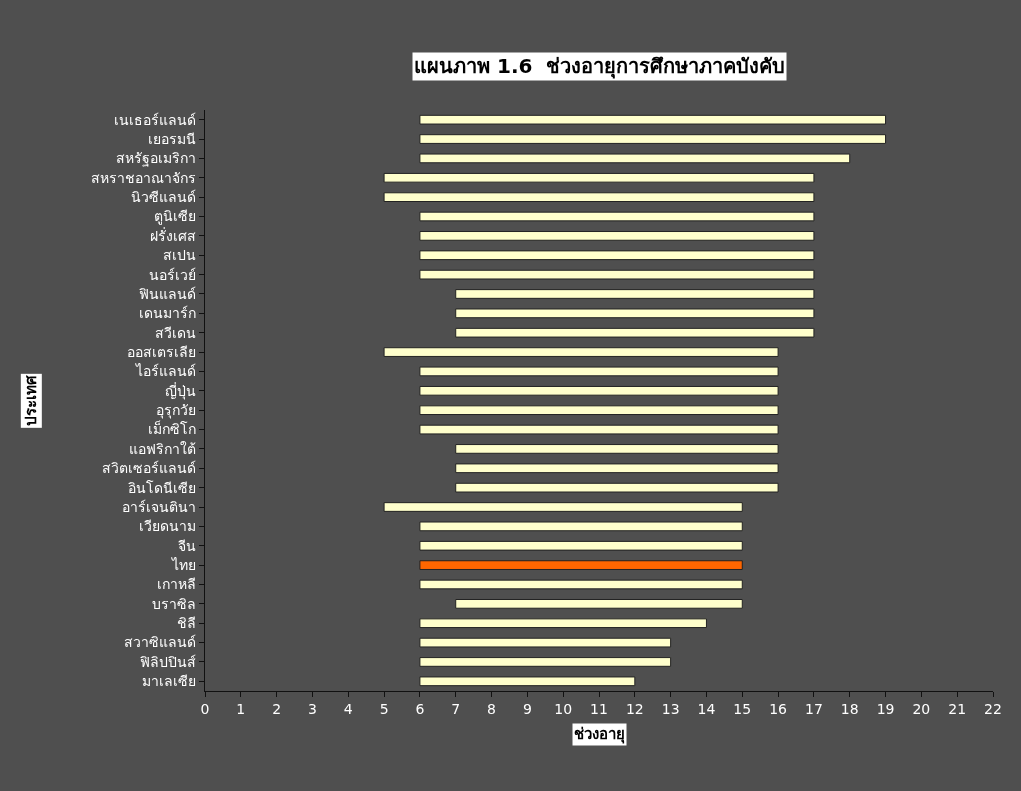 This screenshot has width=1021, height=791. I want to click on y-tick-label: เม็กซิโก, so click(172, 429).